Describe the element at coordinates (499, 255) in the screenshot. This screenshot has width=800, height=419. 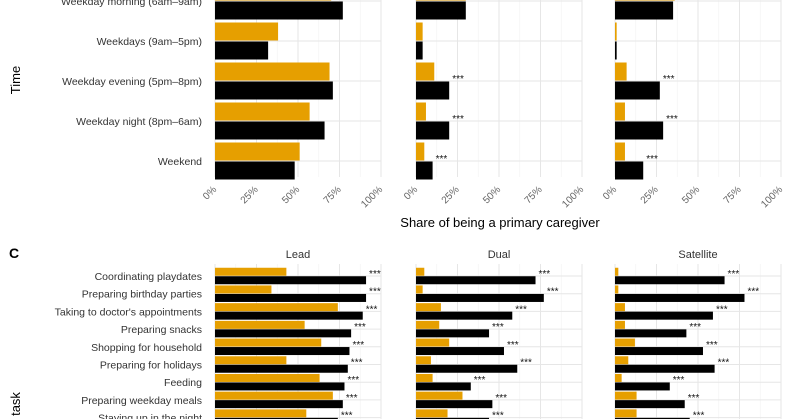
I see `facet-strip-label: Dual` at that location.